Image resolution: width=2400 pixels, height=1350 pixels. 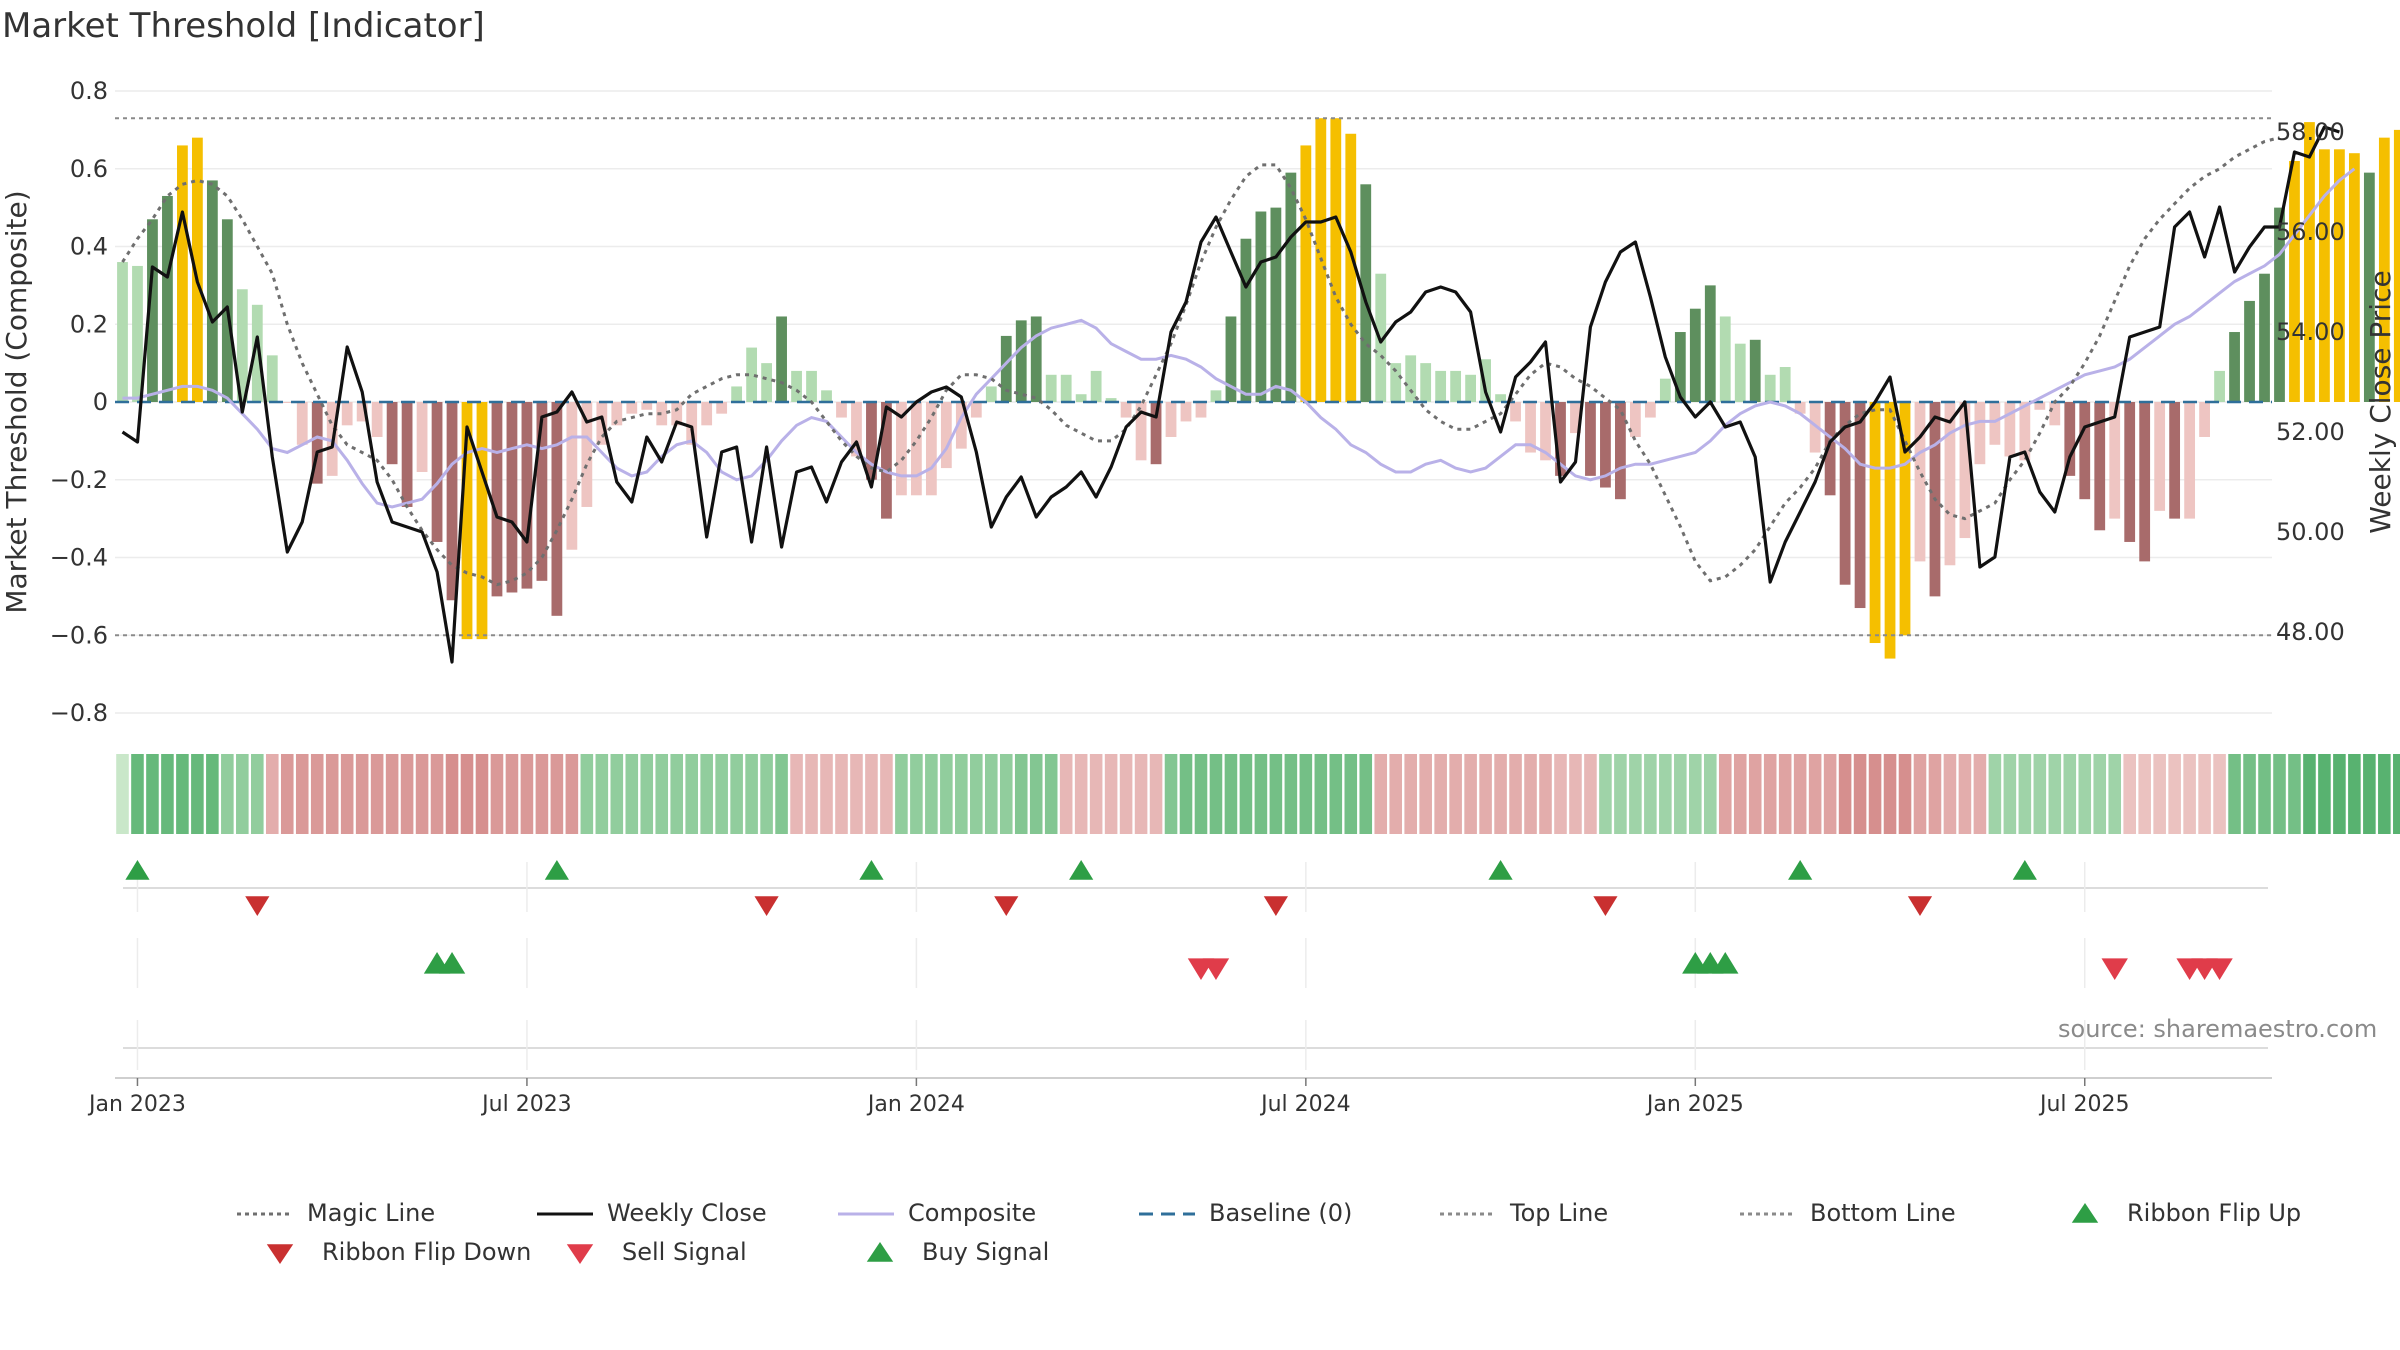 What do you see at coordinates (684, 1252) in the screenshot?
I see `legend-label: Sell Signal` at bounding box center [684, 1252].